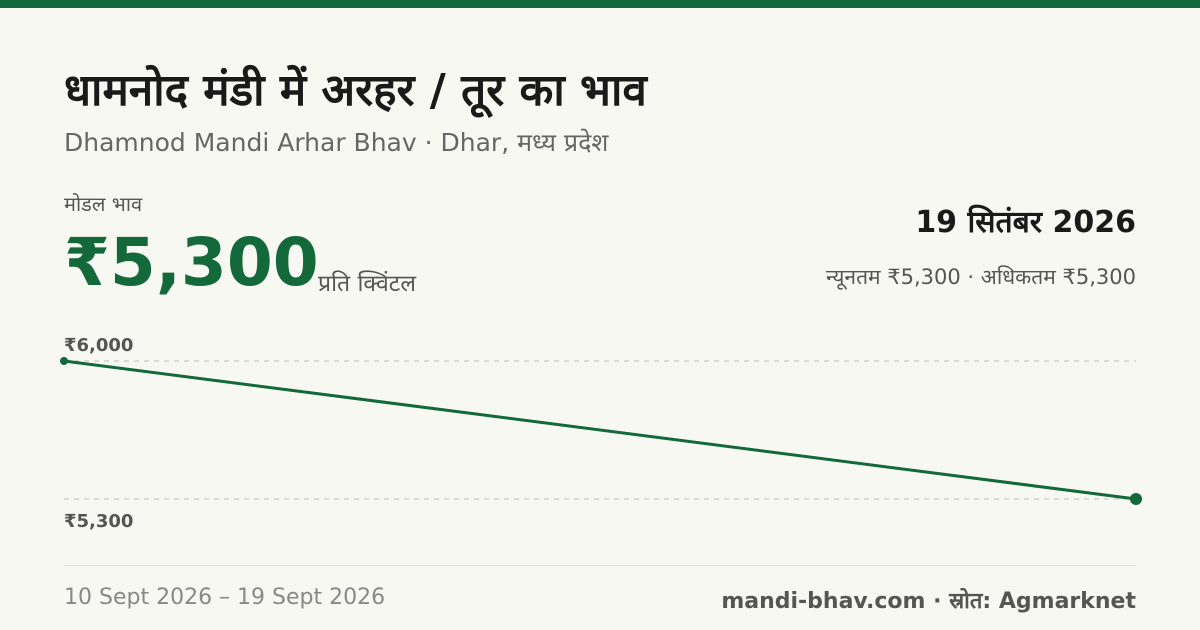  Describe the element at coordinates (191, 262) in the screenshot. I see `price-value: ₹5,300` at that location.